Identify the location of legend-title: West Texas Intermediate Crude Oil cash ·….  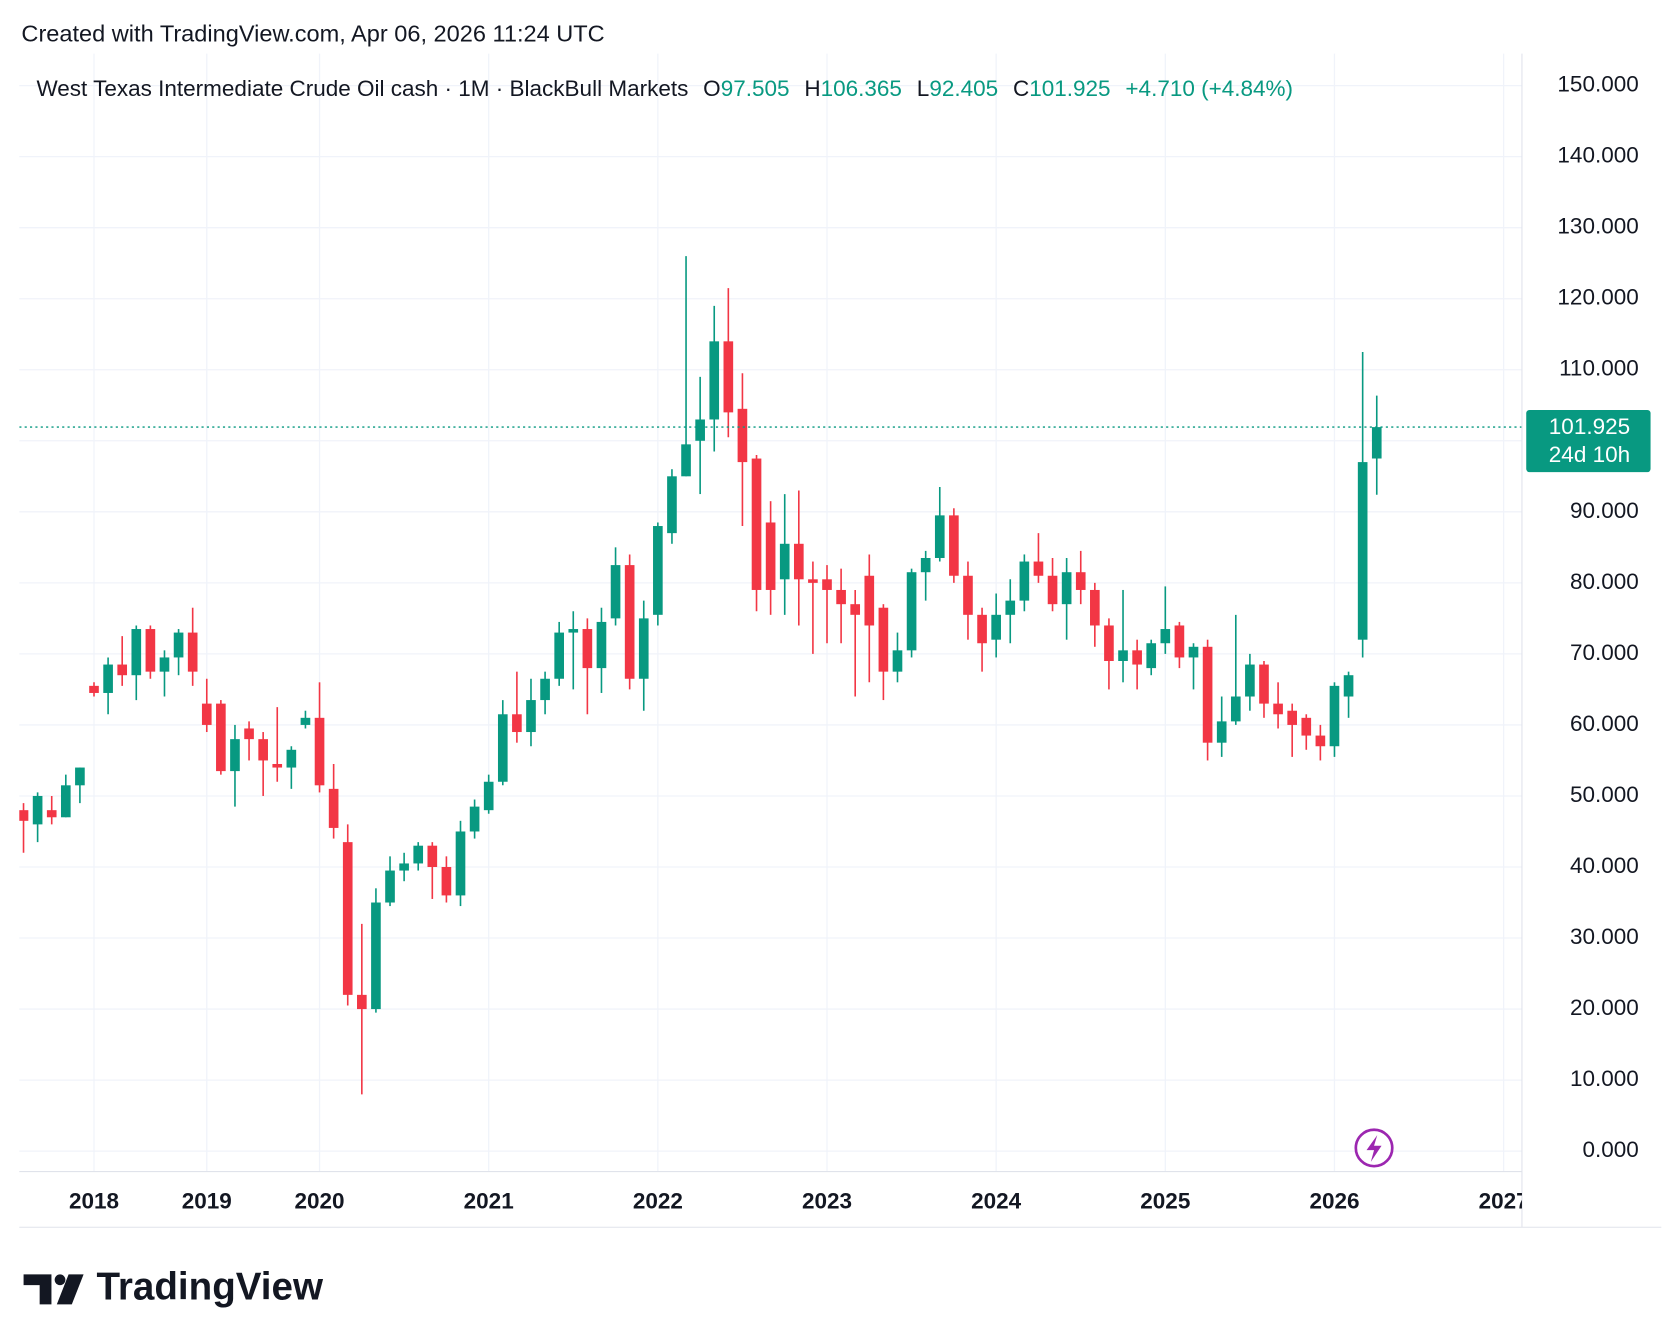
(362, 88).